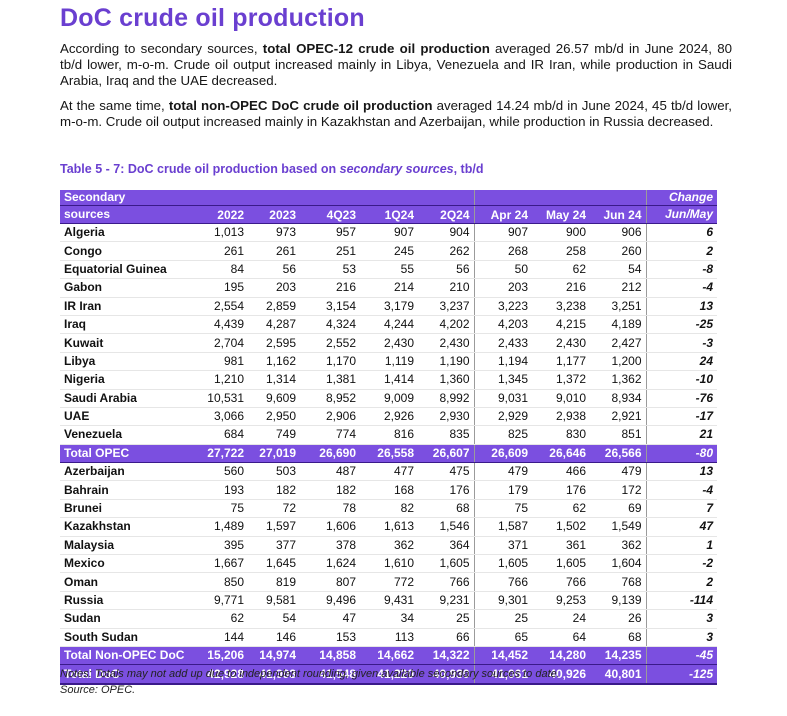  What do you see at coordinates (274, 306) in the screenshot?
I see `row-value: 2,859` at bounding box center [274, 306].